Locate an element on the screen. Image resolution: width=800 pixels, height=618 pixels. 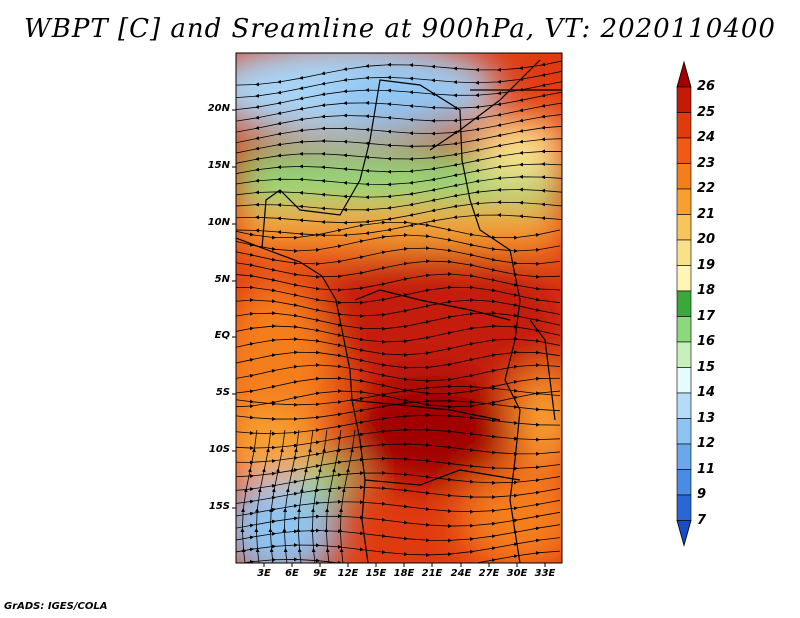
lon-label: 15E is located at coordinates (376, 573).